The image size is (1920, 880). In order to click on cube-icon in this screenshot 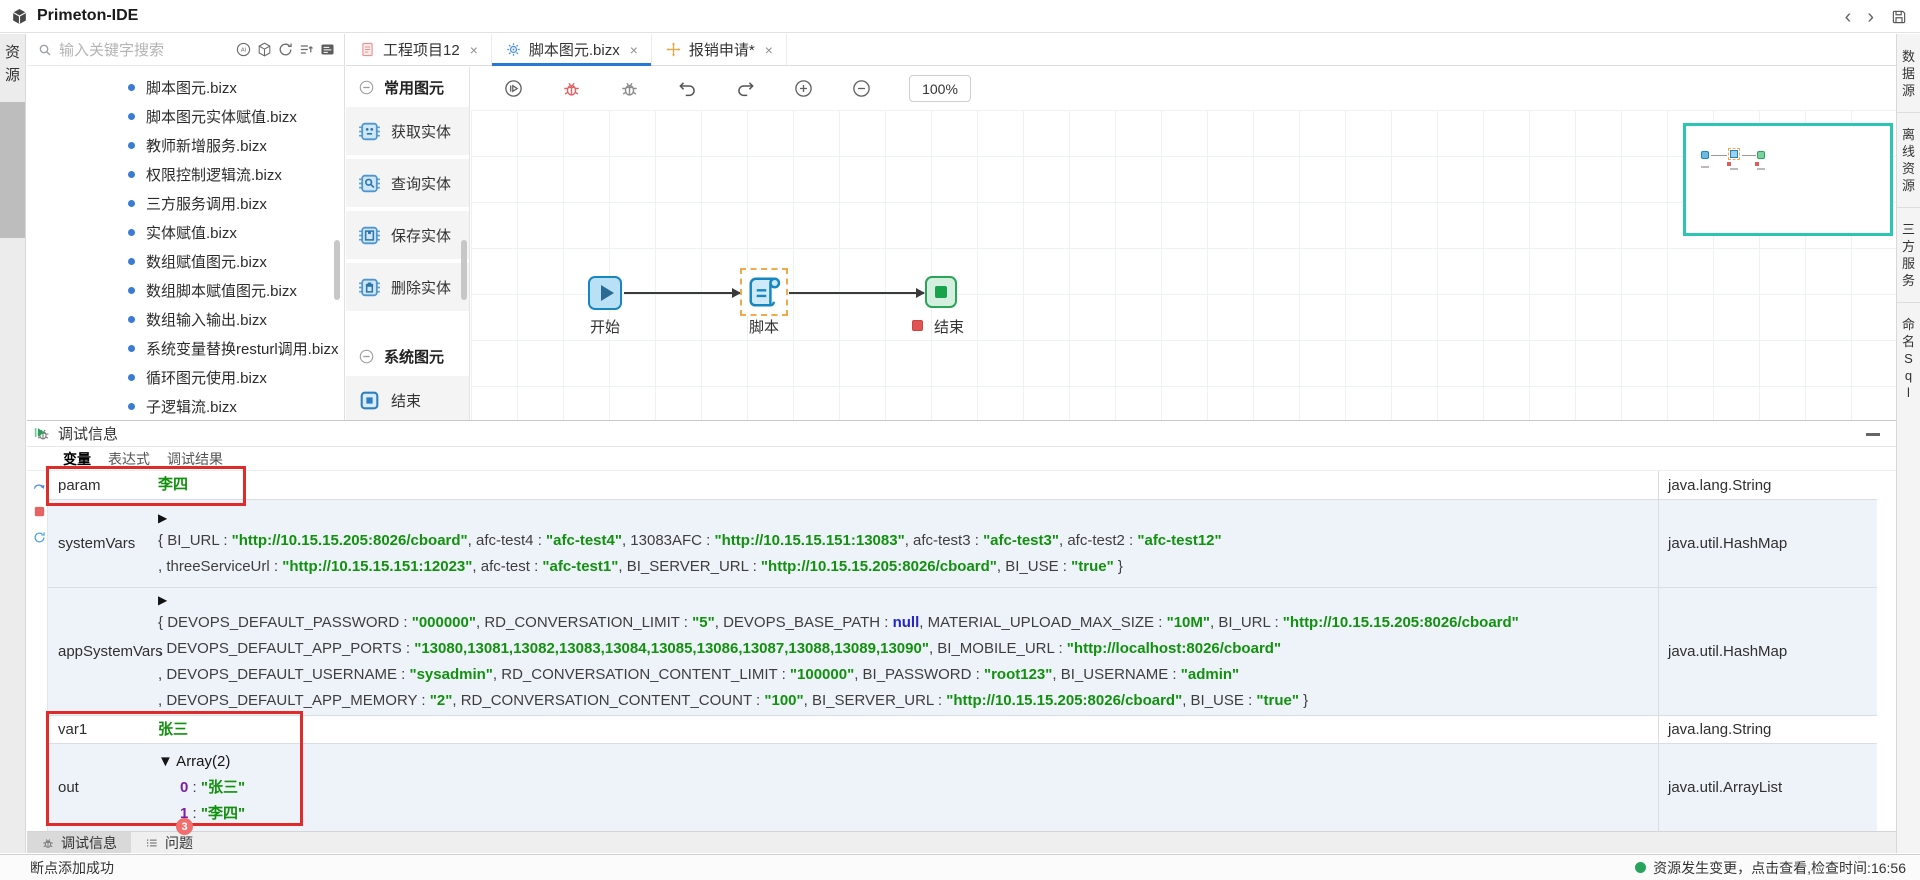, I will do `click(264, 49)`.